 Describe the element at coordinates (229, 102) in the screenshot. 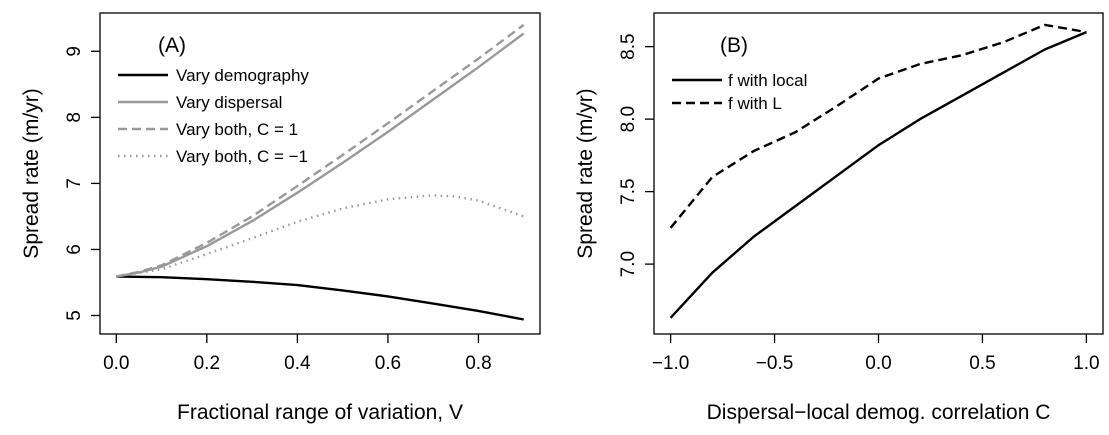

I see `legend-label: Vary dispersal` at that location.